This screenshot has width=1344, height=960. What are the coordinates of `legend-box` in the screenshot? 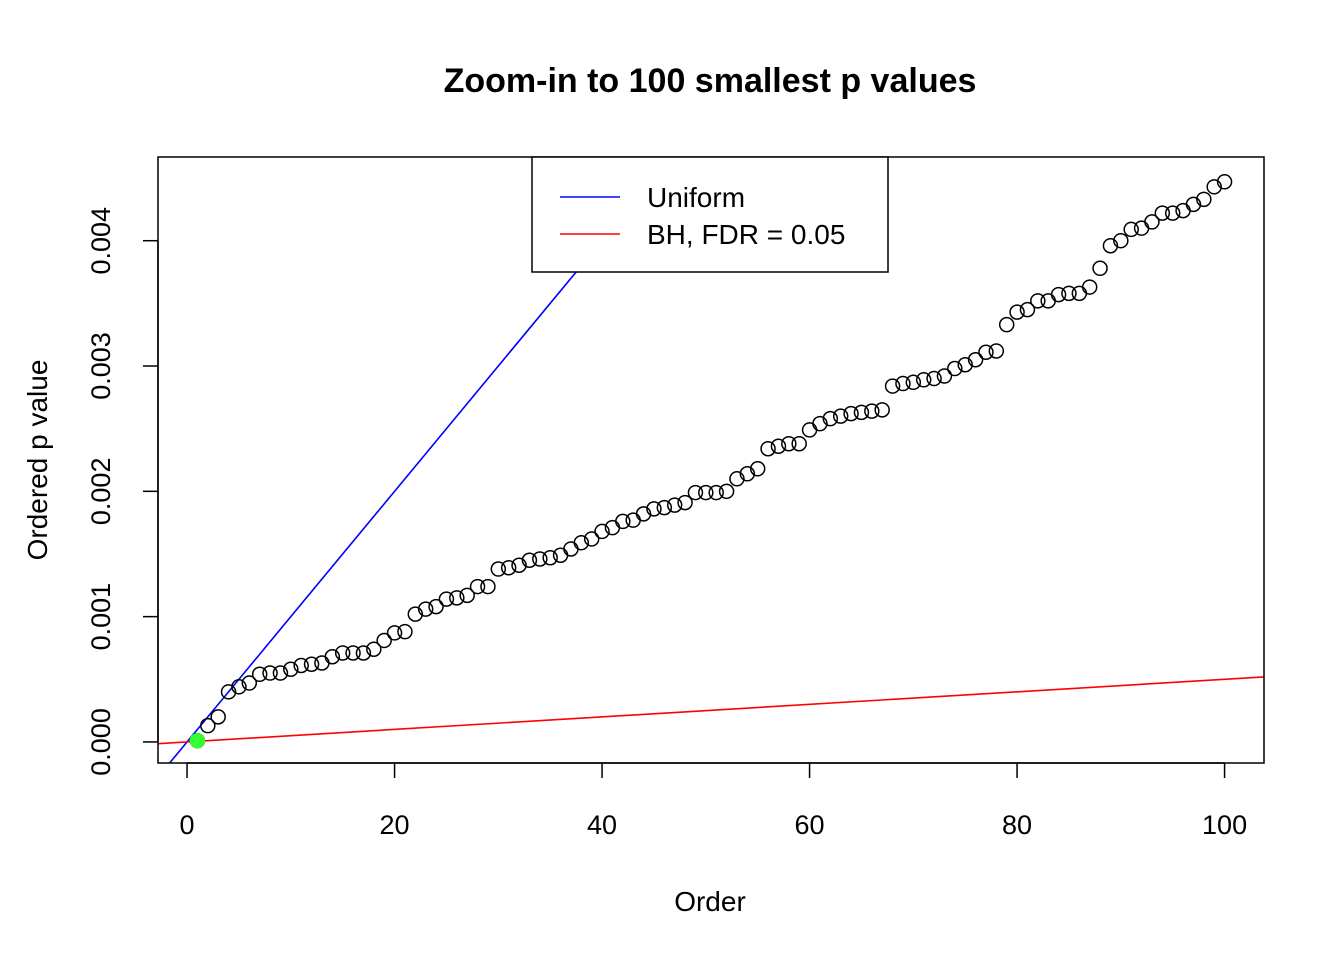 It's located at (710, 214).